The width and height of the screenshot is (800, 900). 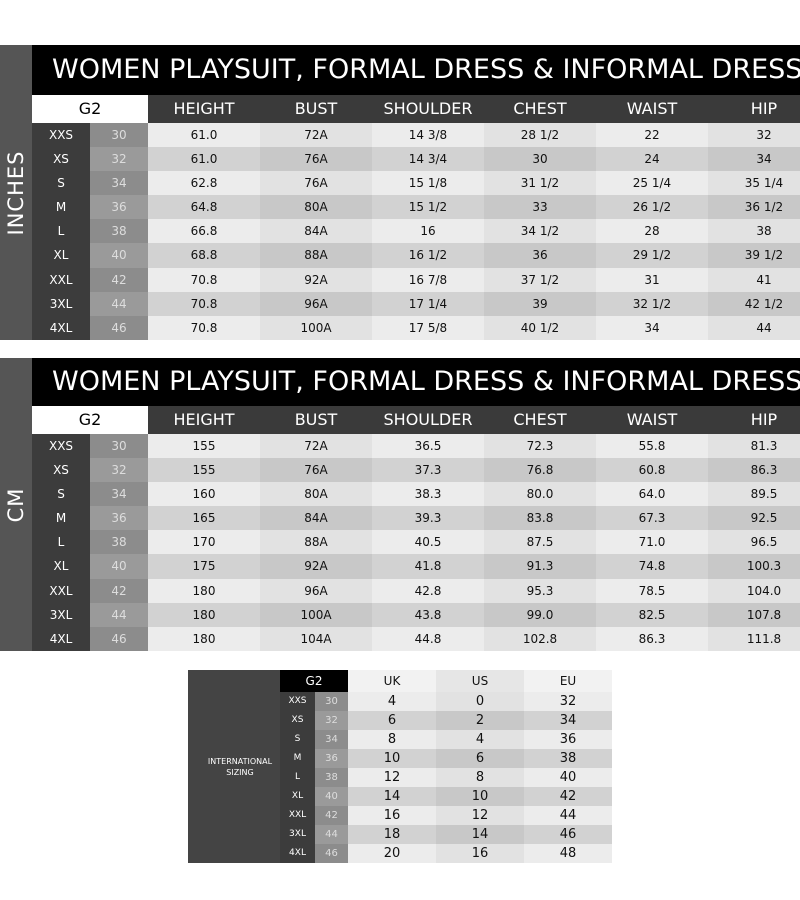 What do you see at coordinates (480, 701) in the screenshot?
I see `cell-us: 0` at bounding box center [480, 701].